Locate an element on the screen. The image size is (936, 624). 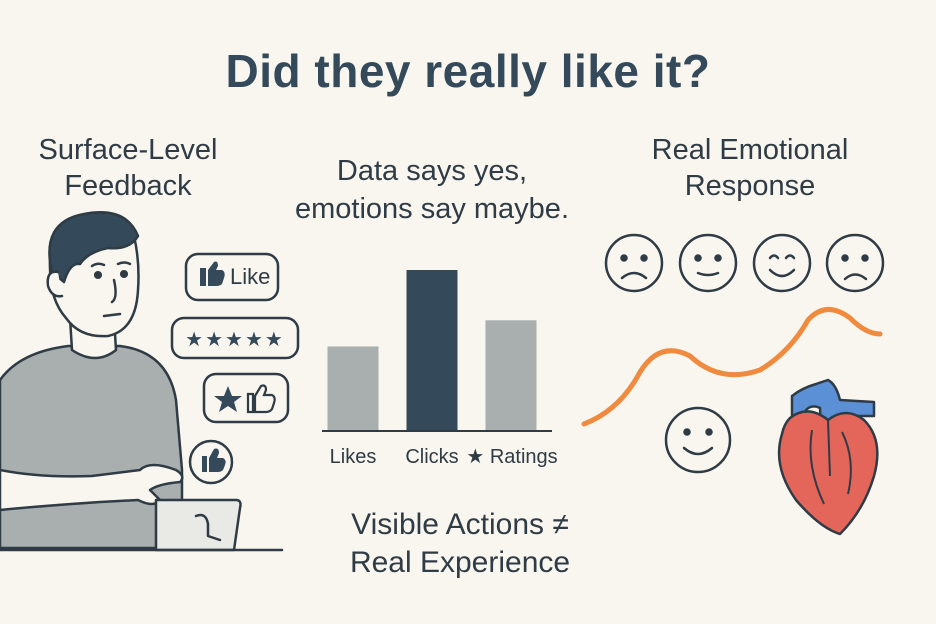
happy-face-icon is located at coordinates (782, 263).